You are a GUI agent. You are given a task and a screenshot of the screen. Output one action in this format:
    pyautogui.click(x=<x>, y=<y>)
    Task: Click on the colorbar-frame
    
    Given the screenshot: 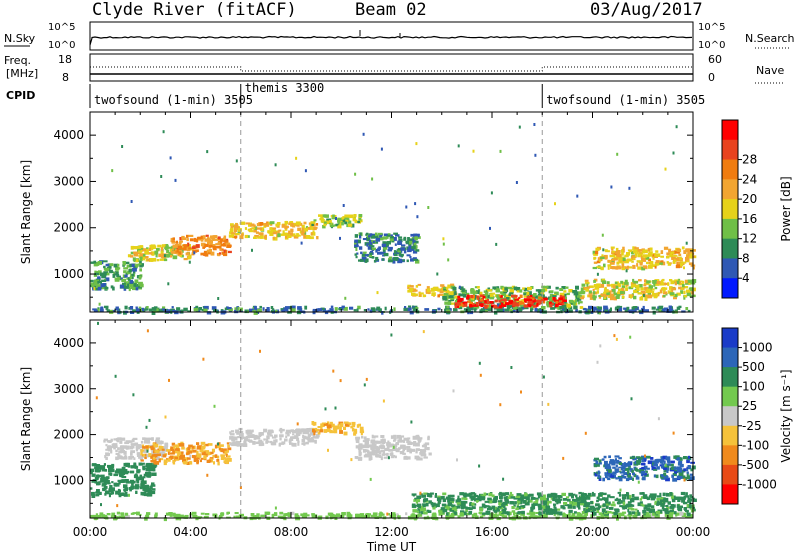 What is the action you would take?
    pyautogui.click(x=730, y=209)
    